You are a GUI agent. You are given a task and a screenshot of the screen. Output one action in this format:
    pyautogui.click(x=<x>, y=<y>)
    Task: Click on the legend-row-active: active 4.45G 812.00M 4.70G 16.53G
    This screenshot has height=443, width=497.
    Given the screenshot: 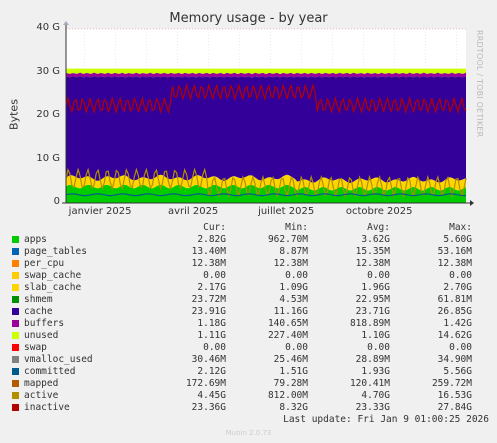 What is the action you would take?
    pyautogui.click(x=252, y=396)
    